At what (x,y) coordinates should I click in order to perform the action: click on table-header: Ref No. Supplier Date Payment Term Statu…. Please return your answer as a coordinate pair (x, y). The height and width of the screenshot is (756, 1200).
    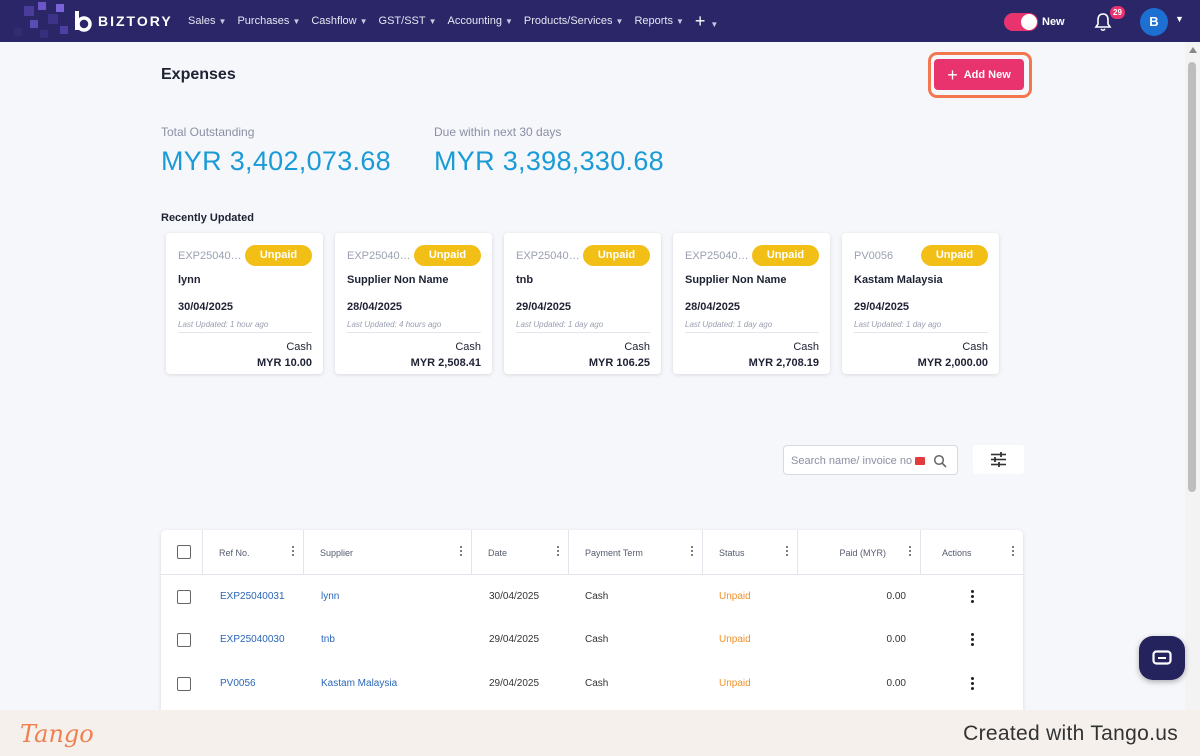
    Looking at the image, I should click on (592, 552).